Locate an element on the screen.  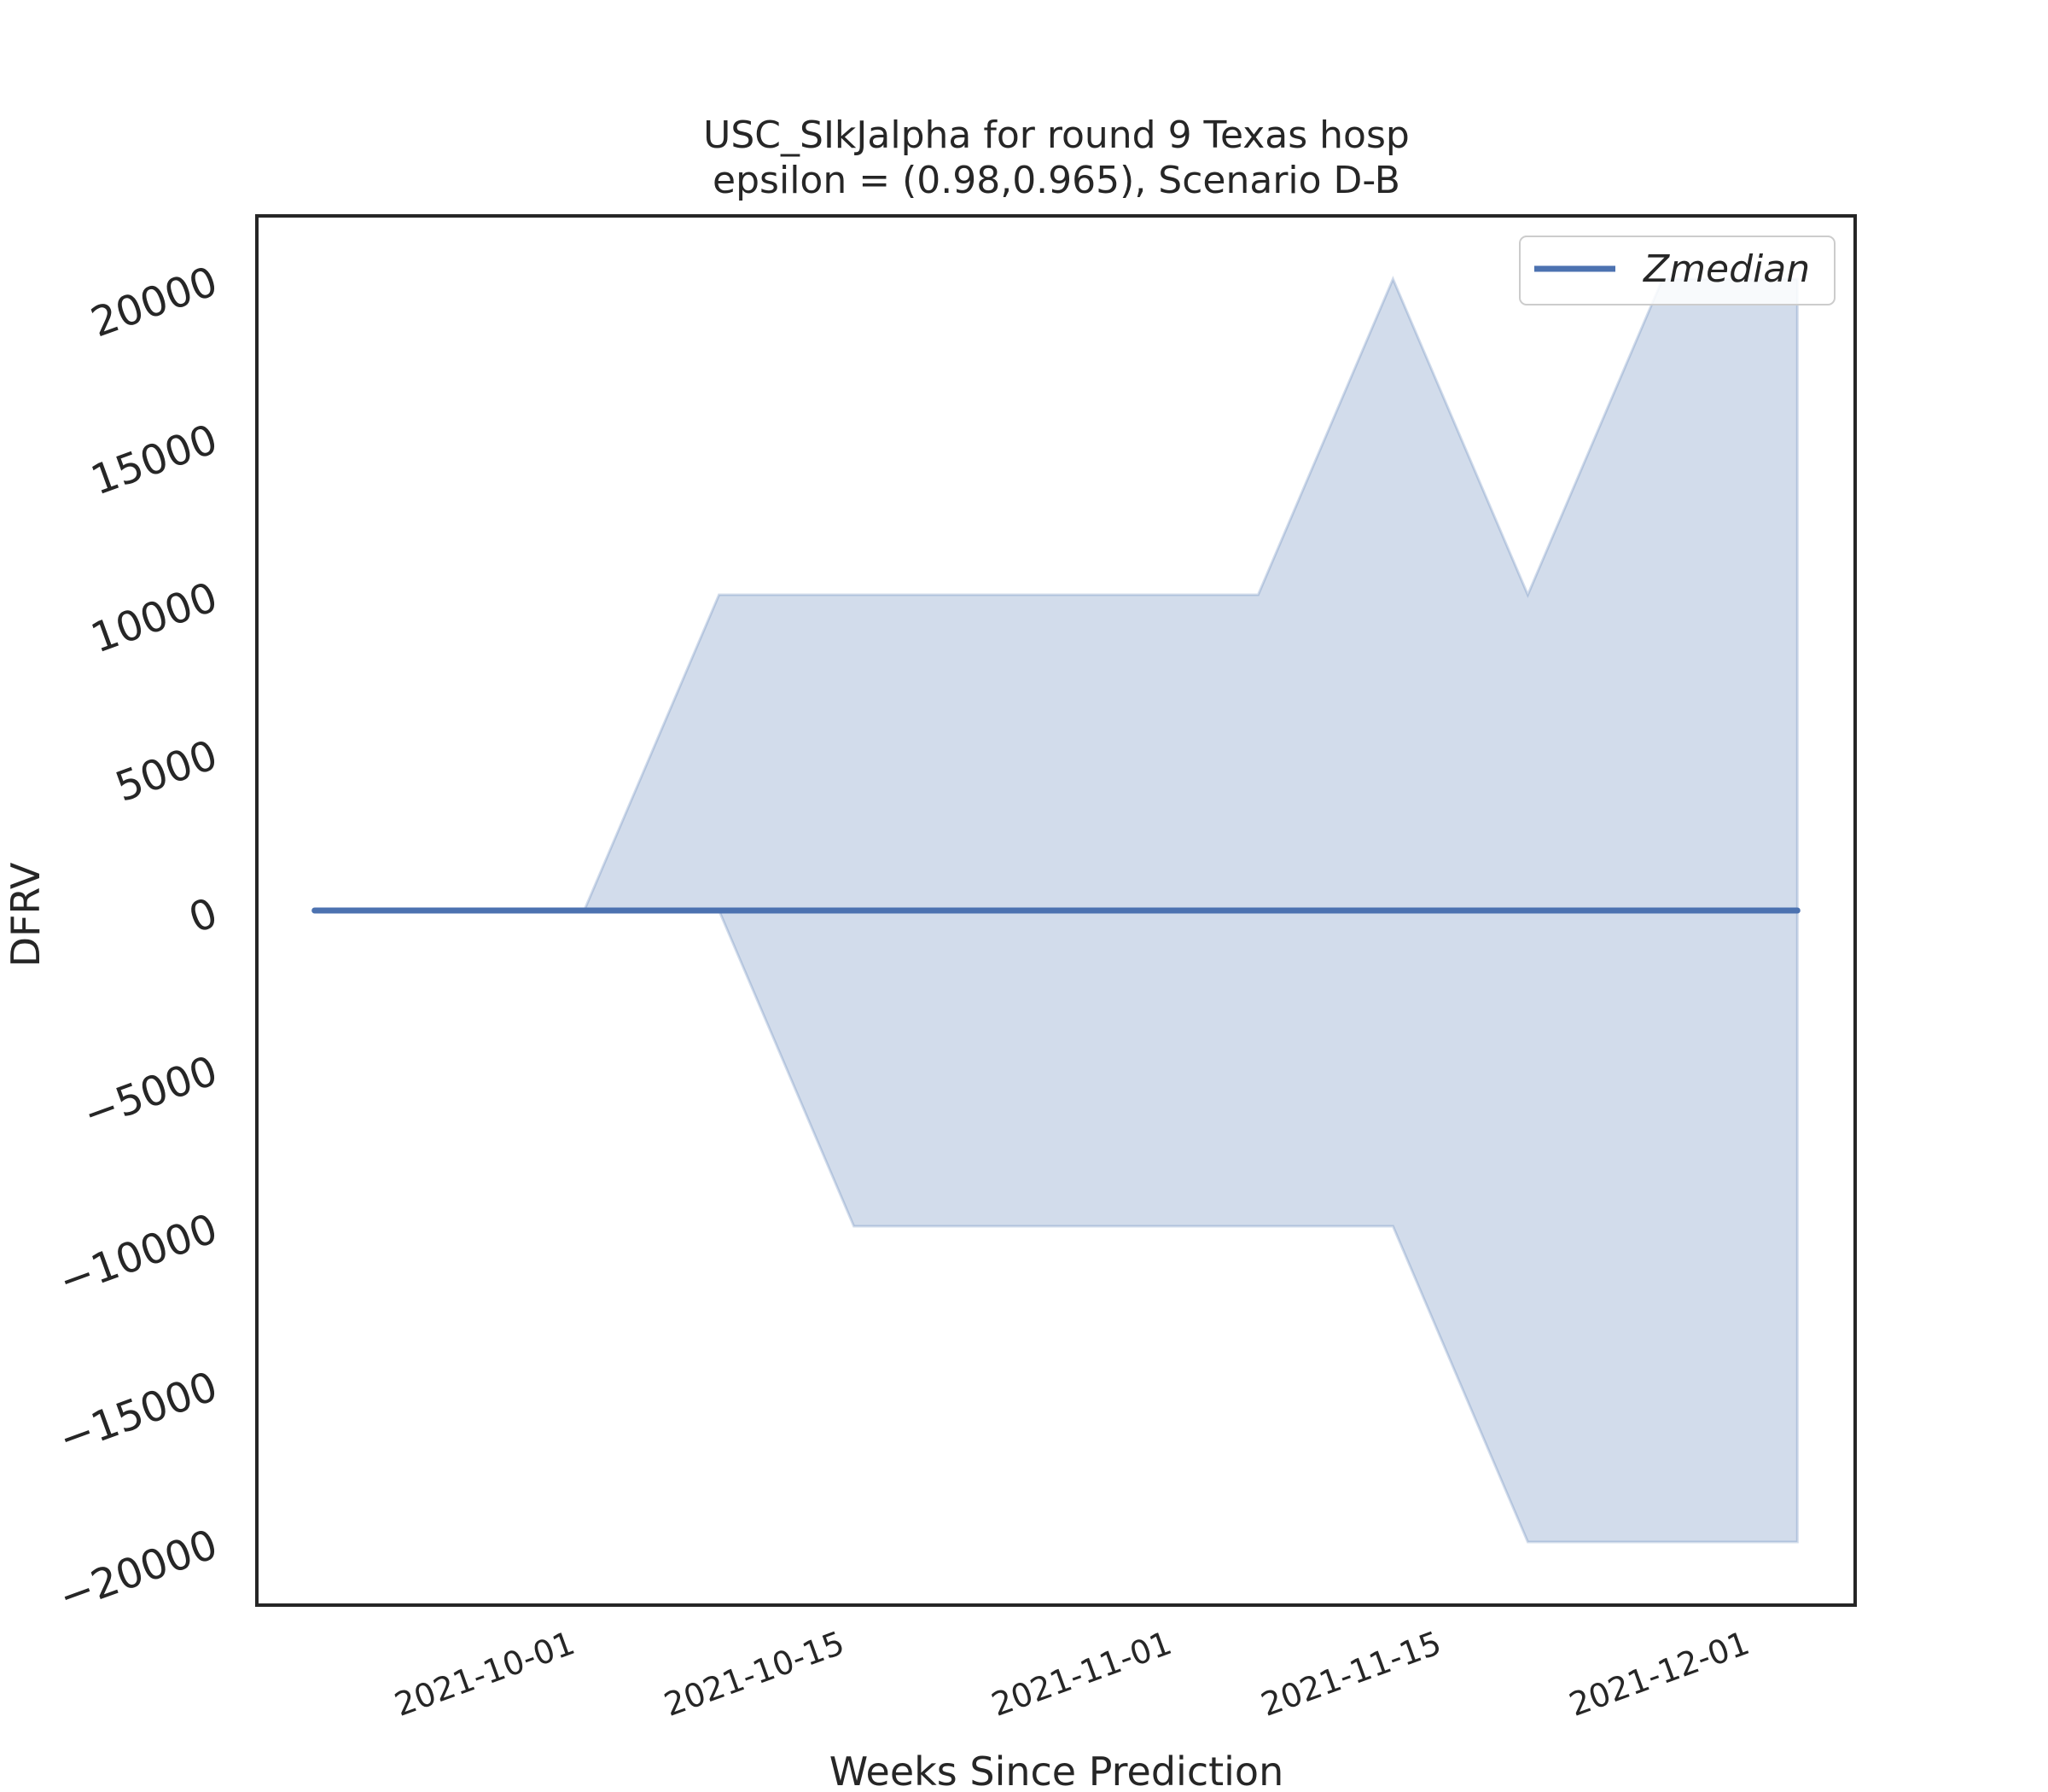
chart-title-line-1: USC_SIkJalpha for round 9 Texas hosp is located at coordinates (1056, 135).